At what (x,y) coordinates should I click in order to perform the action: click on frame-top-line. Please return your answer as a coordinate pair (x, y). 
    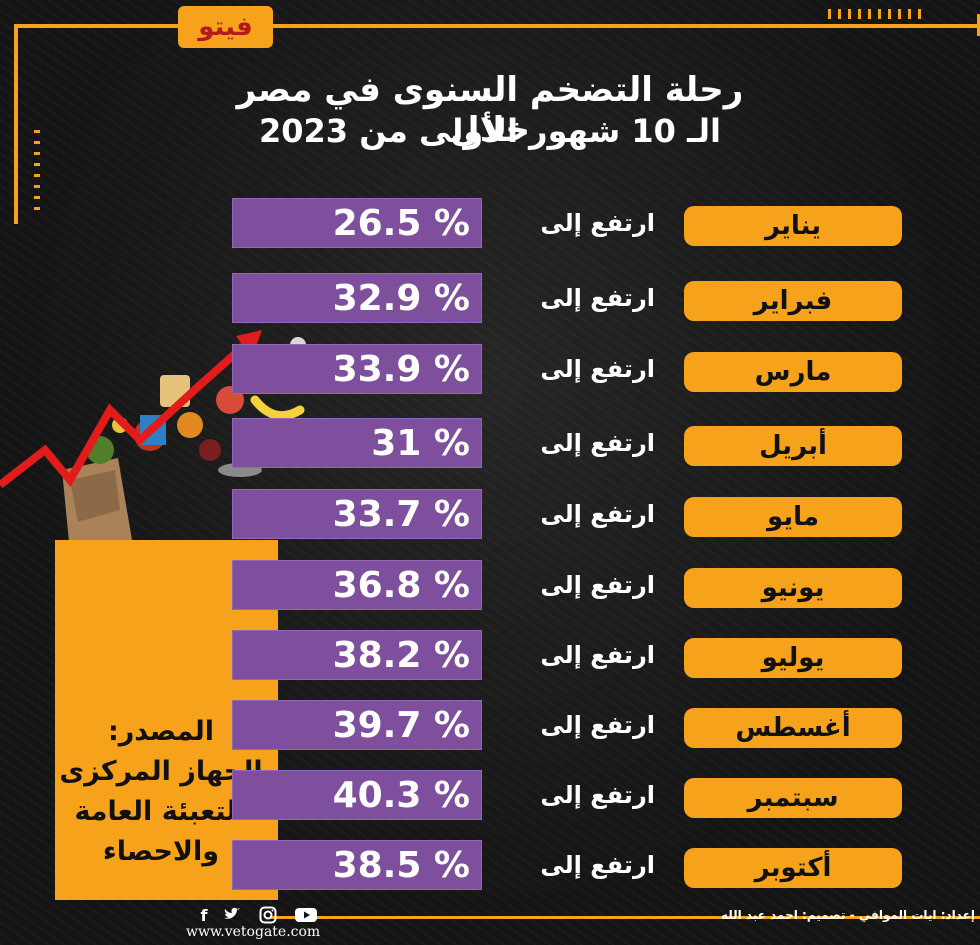
    Looking at the image, I should click on (496, 26).